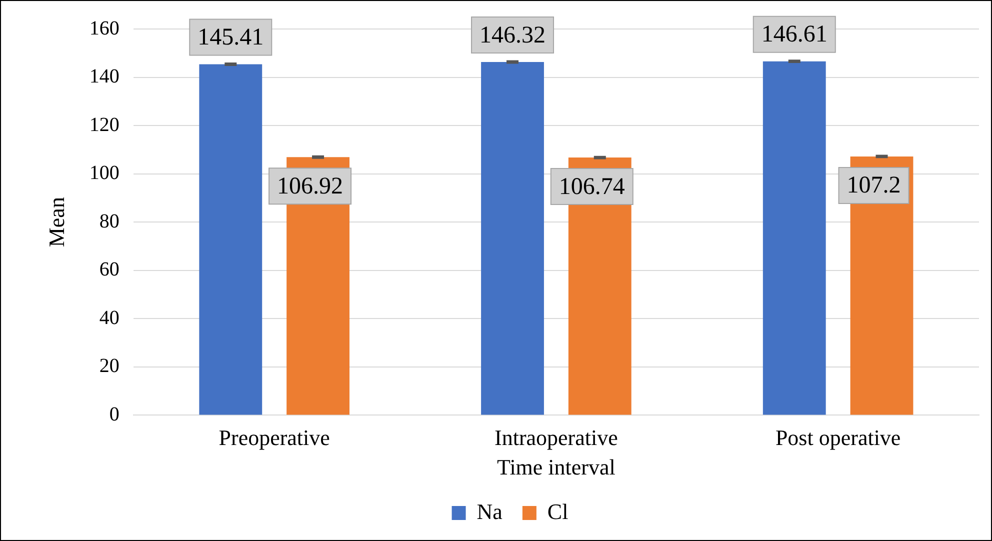 The width and height of the screenshot is (992, 541). What do you see at coordinates (104, 125) in the screenshot?
I see `y-tick-label: 120` at bounding box center [104, 125].